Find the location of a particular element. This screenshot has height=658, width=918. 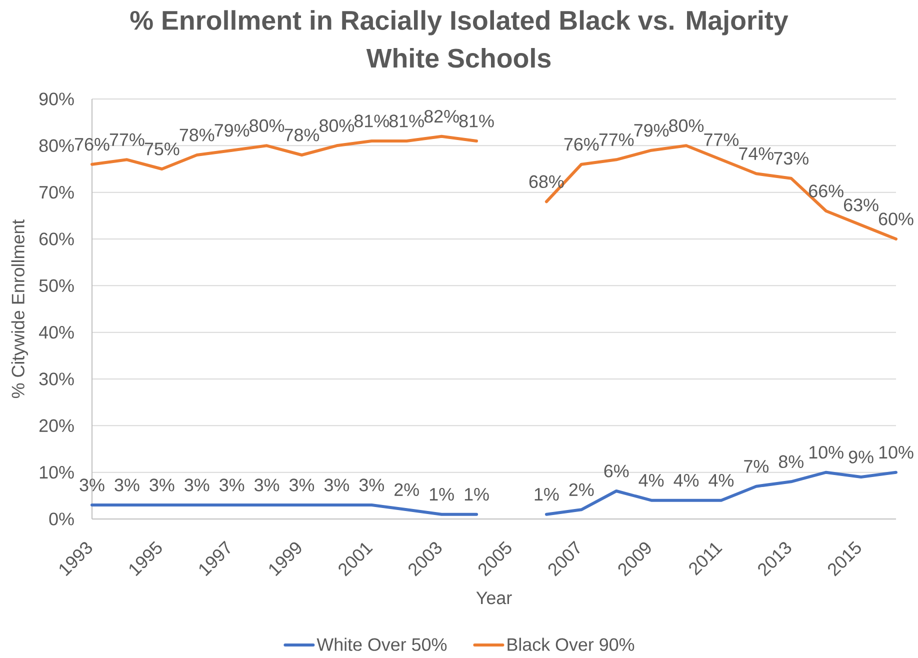

data-label: 9% is located at coordinates (861, 457).